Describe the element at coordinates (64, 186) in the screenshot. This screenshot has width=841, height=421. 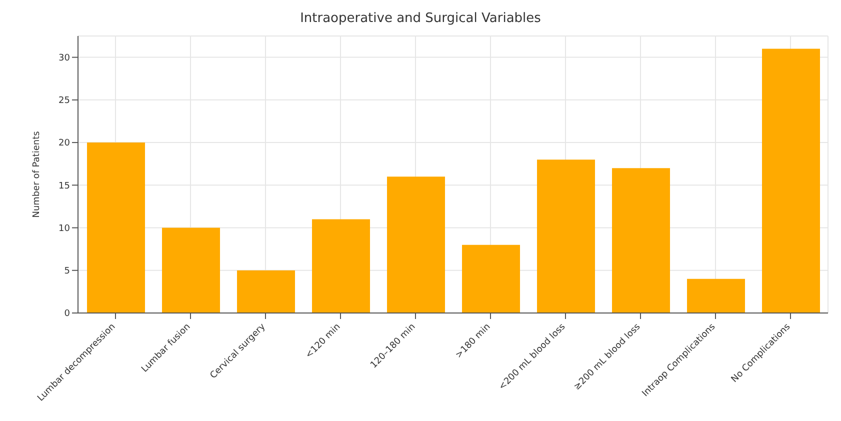
I see `y-tick-label: 15` at that location.